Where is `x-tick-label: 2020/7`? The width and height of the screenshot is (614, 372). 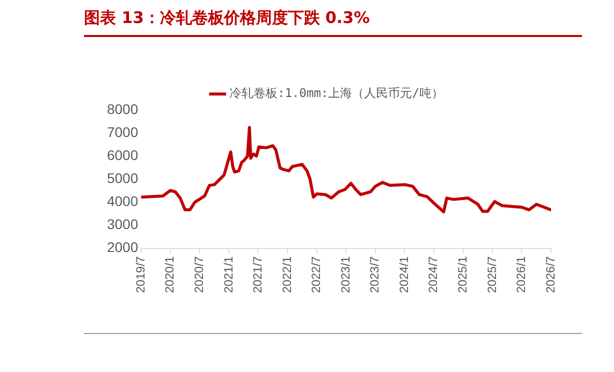 x-tick-label: 2020/7 is located at coordinates (199, 274).